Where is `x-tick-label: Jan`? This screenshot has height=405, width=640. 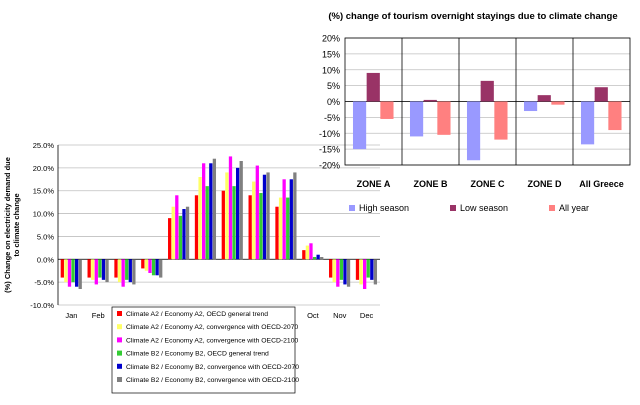 x-tick-label: Jan is located at coordinates (71, 315).